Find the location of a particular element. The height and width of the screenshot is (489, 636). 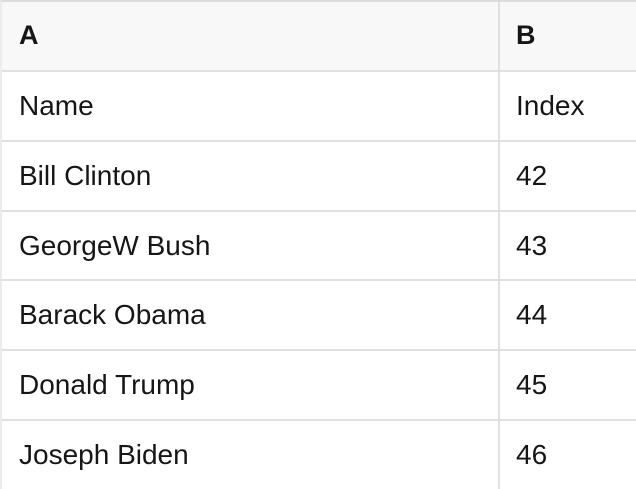

cell-b5: 45 is located at coordinates (568, 385).